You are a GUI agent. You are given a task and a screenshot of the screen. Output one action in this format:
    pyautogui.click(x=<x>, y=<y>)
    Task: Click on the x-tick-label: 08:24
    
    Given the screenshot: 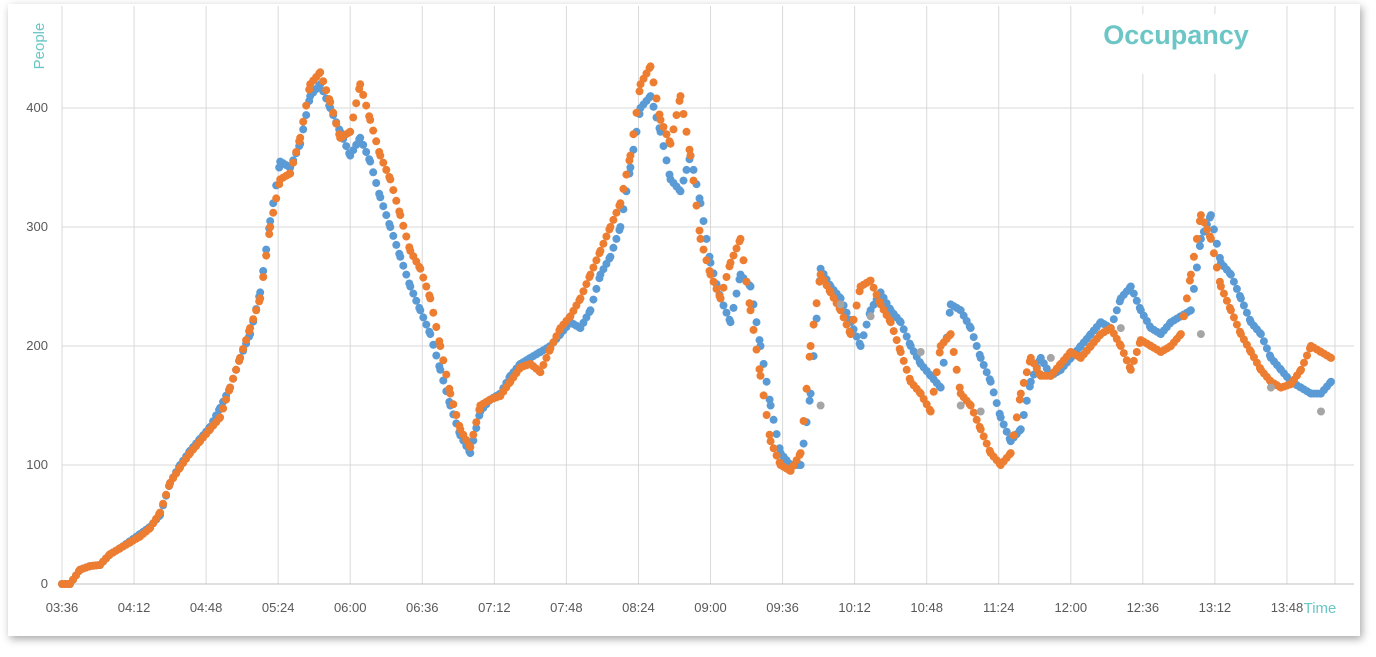 What is the action you would take?
    pyautogui.click(x=638, y=607)
    